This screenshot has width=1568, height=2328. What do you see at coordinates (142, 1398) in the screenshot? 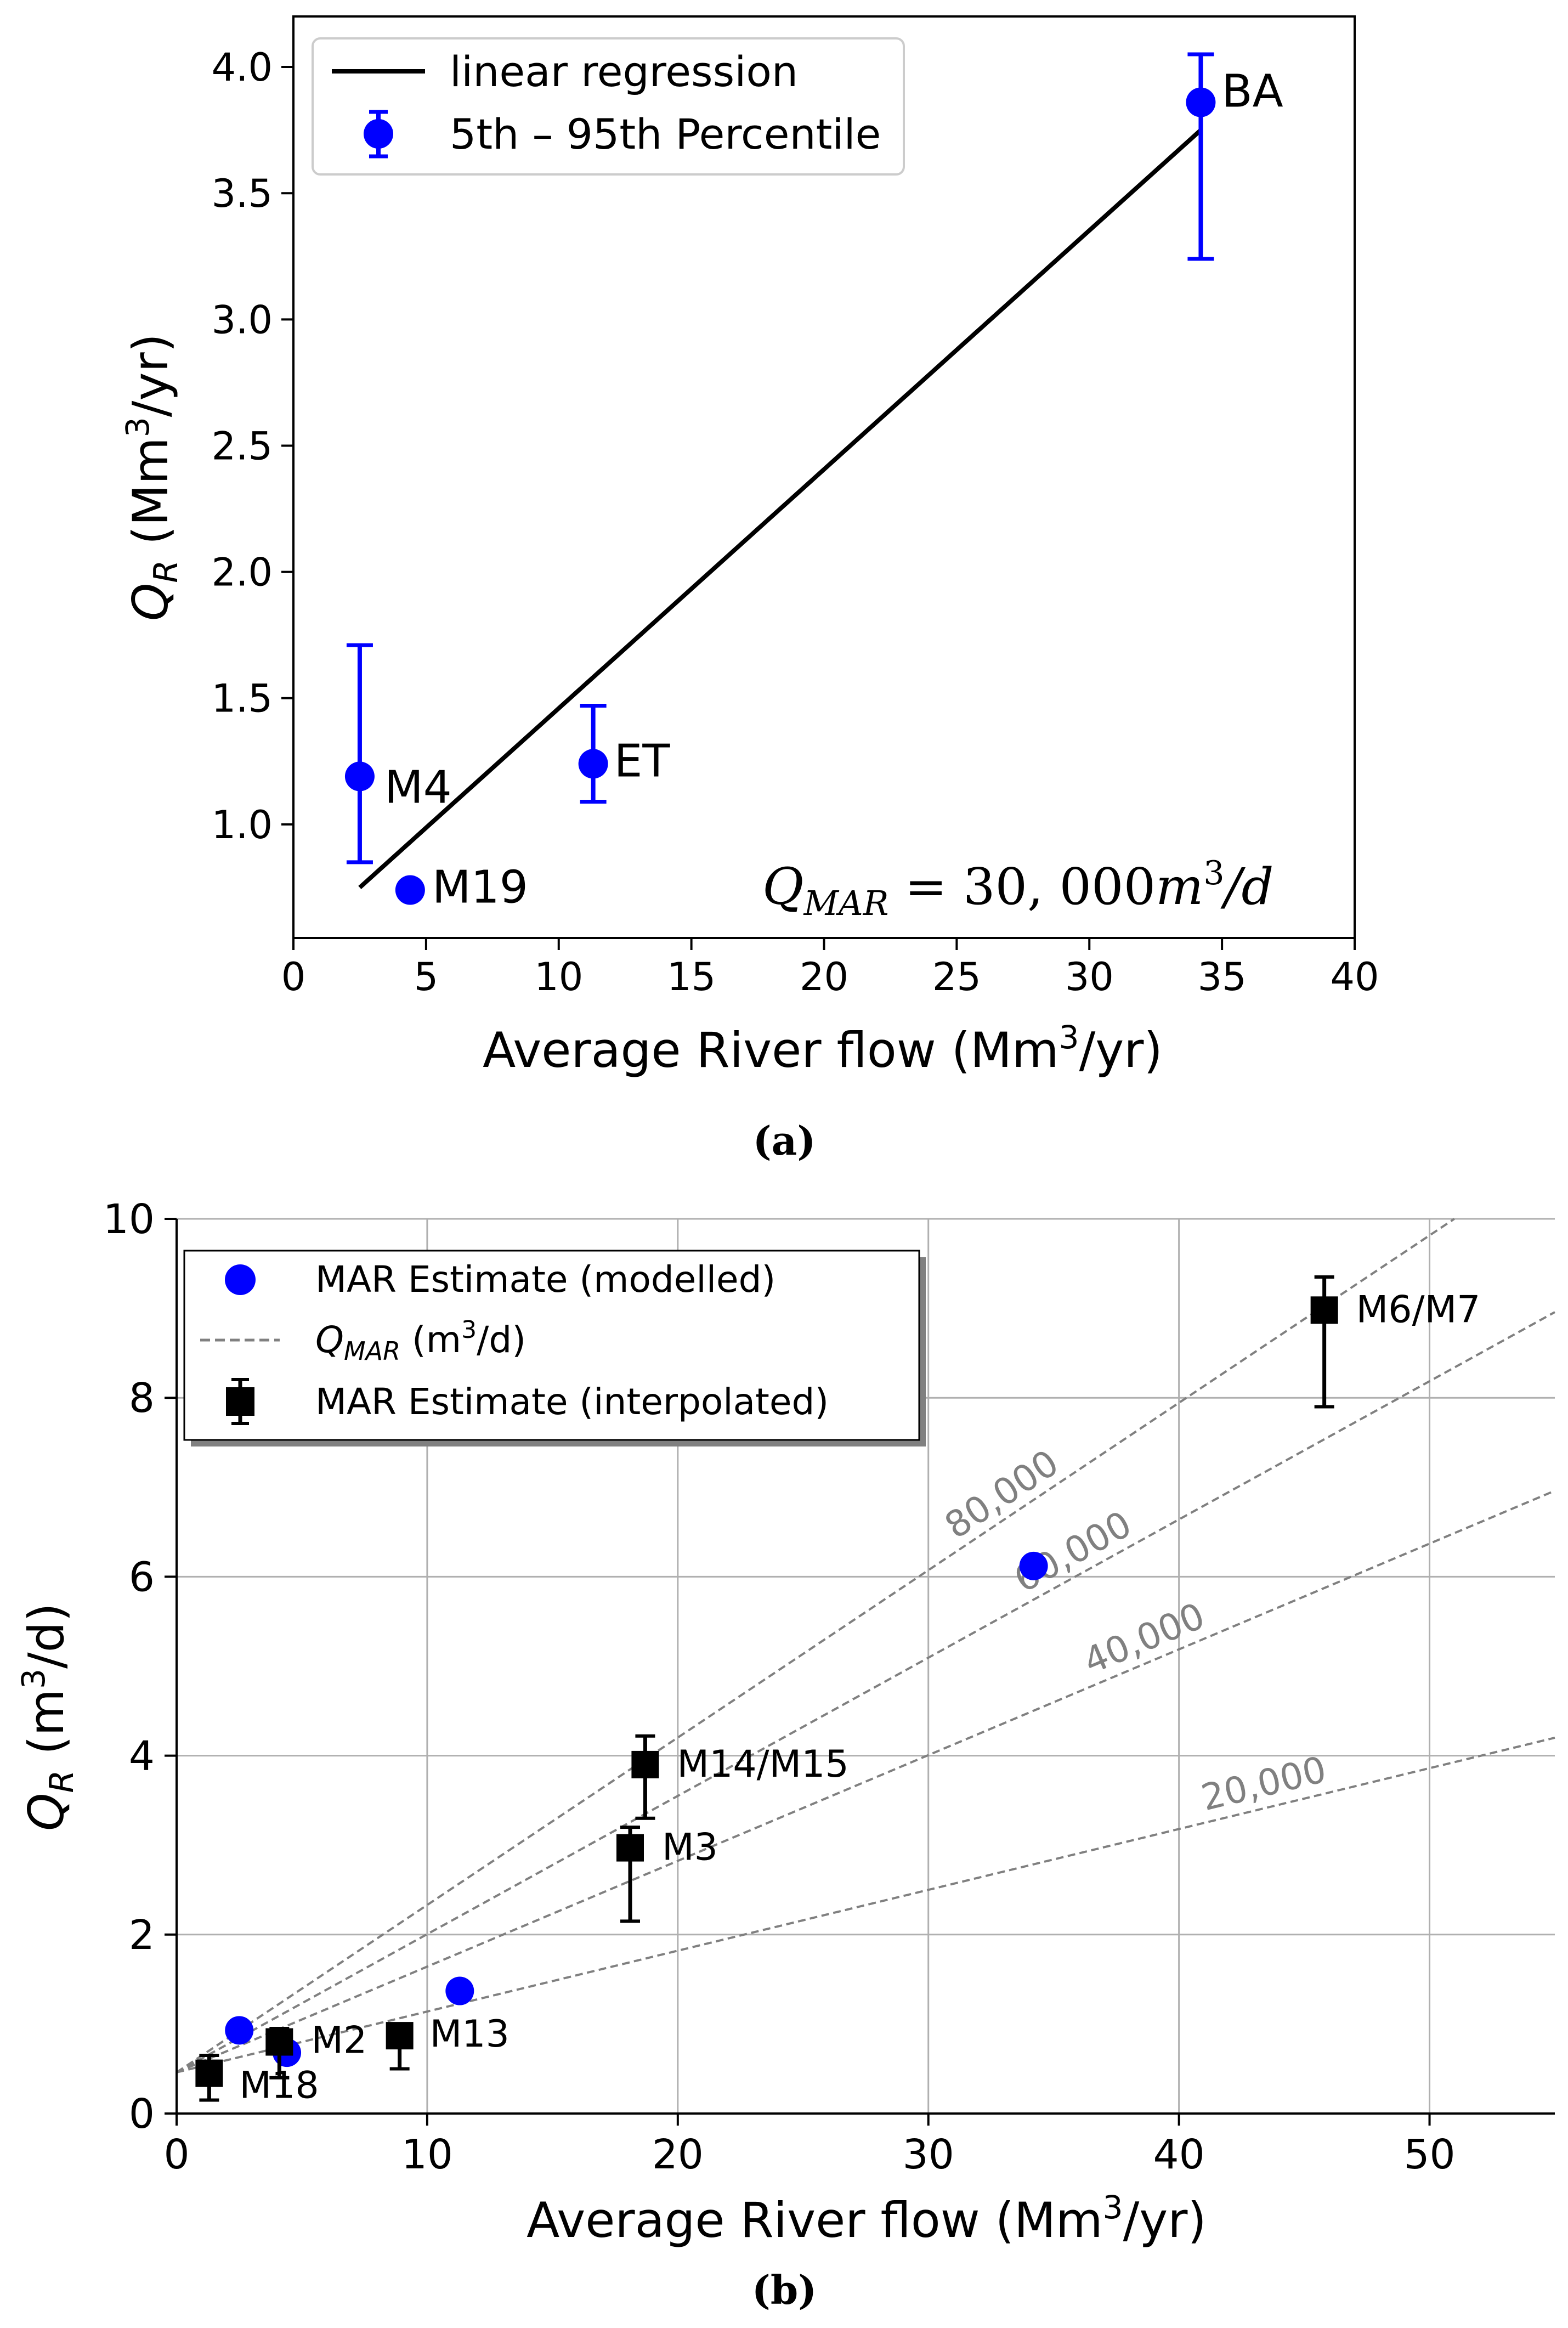
I see `y-tick-label-b: 8` at bounding box center [142, 1398].